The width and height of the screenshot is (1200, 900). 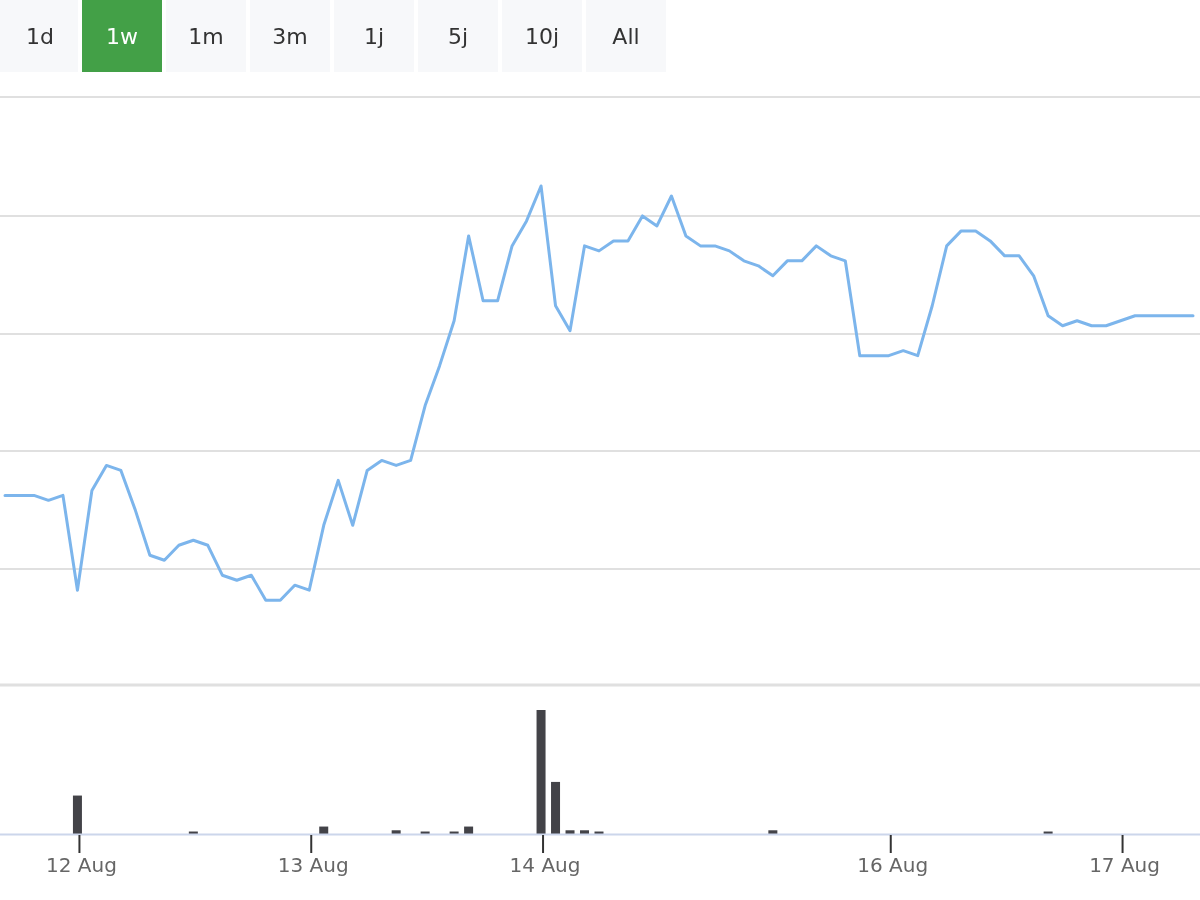 What do you see at coordinates (81, 865) in the screenshot?
I see `x-tick-label: 12 Aug` at bounding box center [81, 865].